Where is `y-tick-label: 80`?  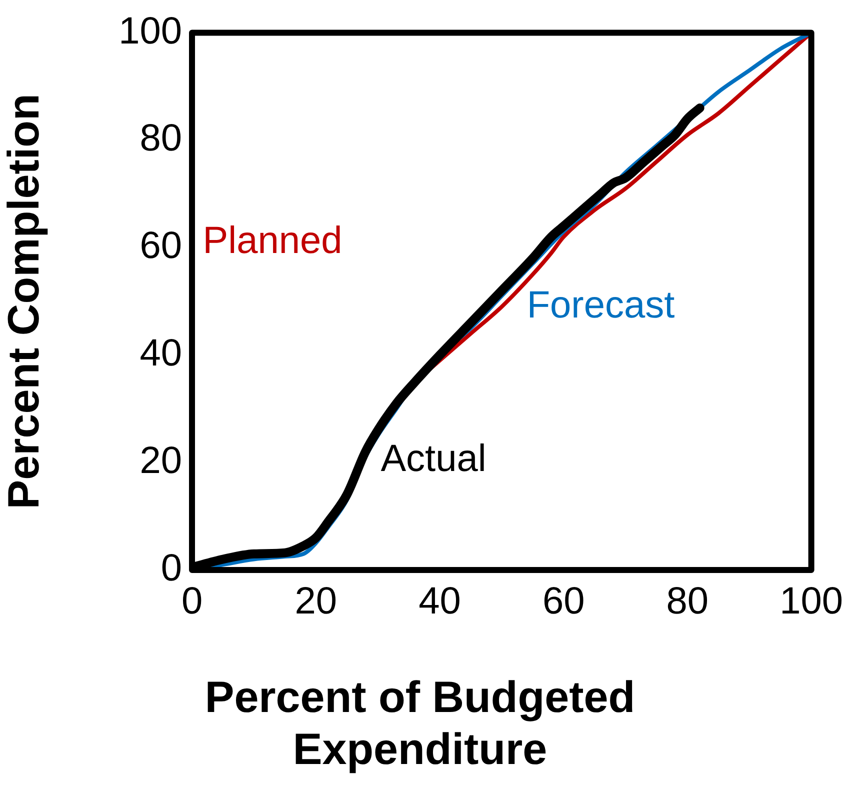 y-tick-label: 80 is located at coordinates (161, 139).